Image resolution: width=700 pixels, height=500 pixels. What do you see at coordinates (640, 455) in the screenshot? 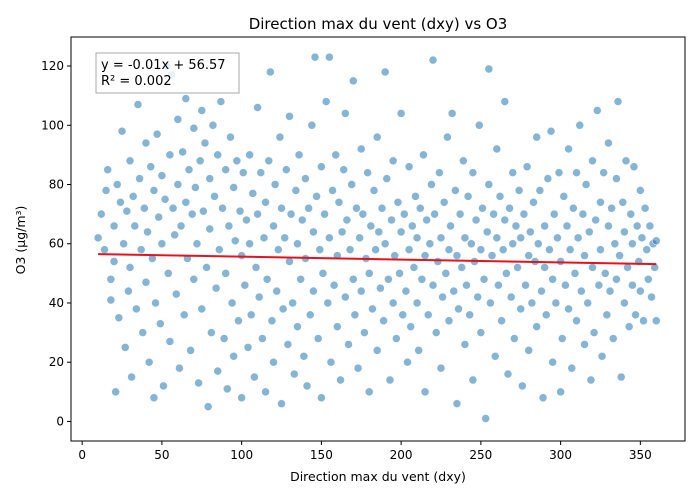
I see `x-tick-label: 350` at bounding box center [640, 455].